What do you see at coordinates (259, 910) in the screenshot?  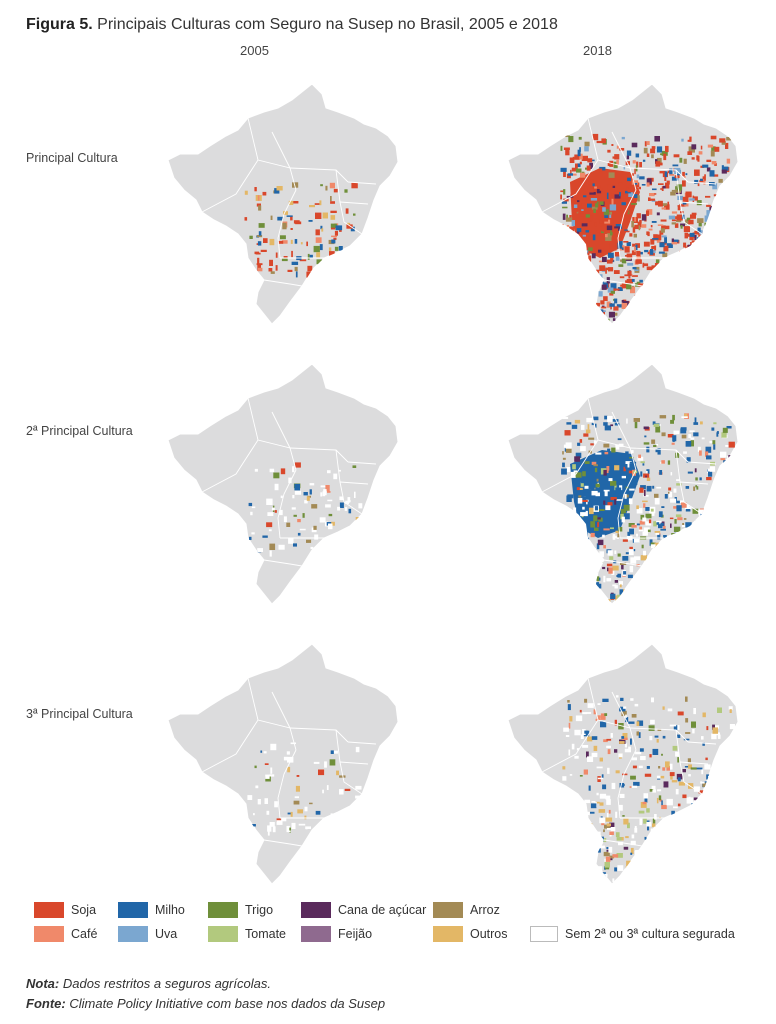 I see `legend-label-trigo: Trigo` at bounding box center [259, 910].